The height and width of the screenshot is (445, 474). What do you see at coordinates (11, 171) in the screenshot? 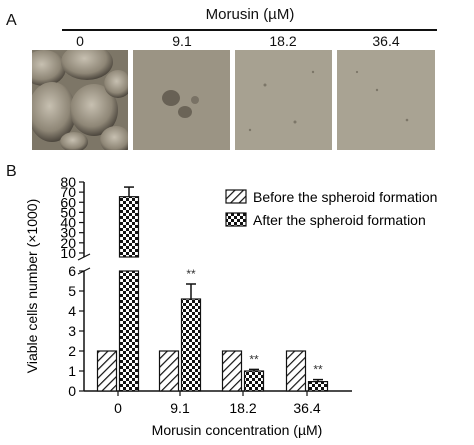
I see `panel-b-label: B` at bounding box center [11, 171].